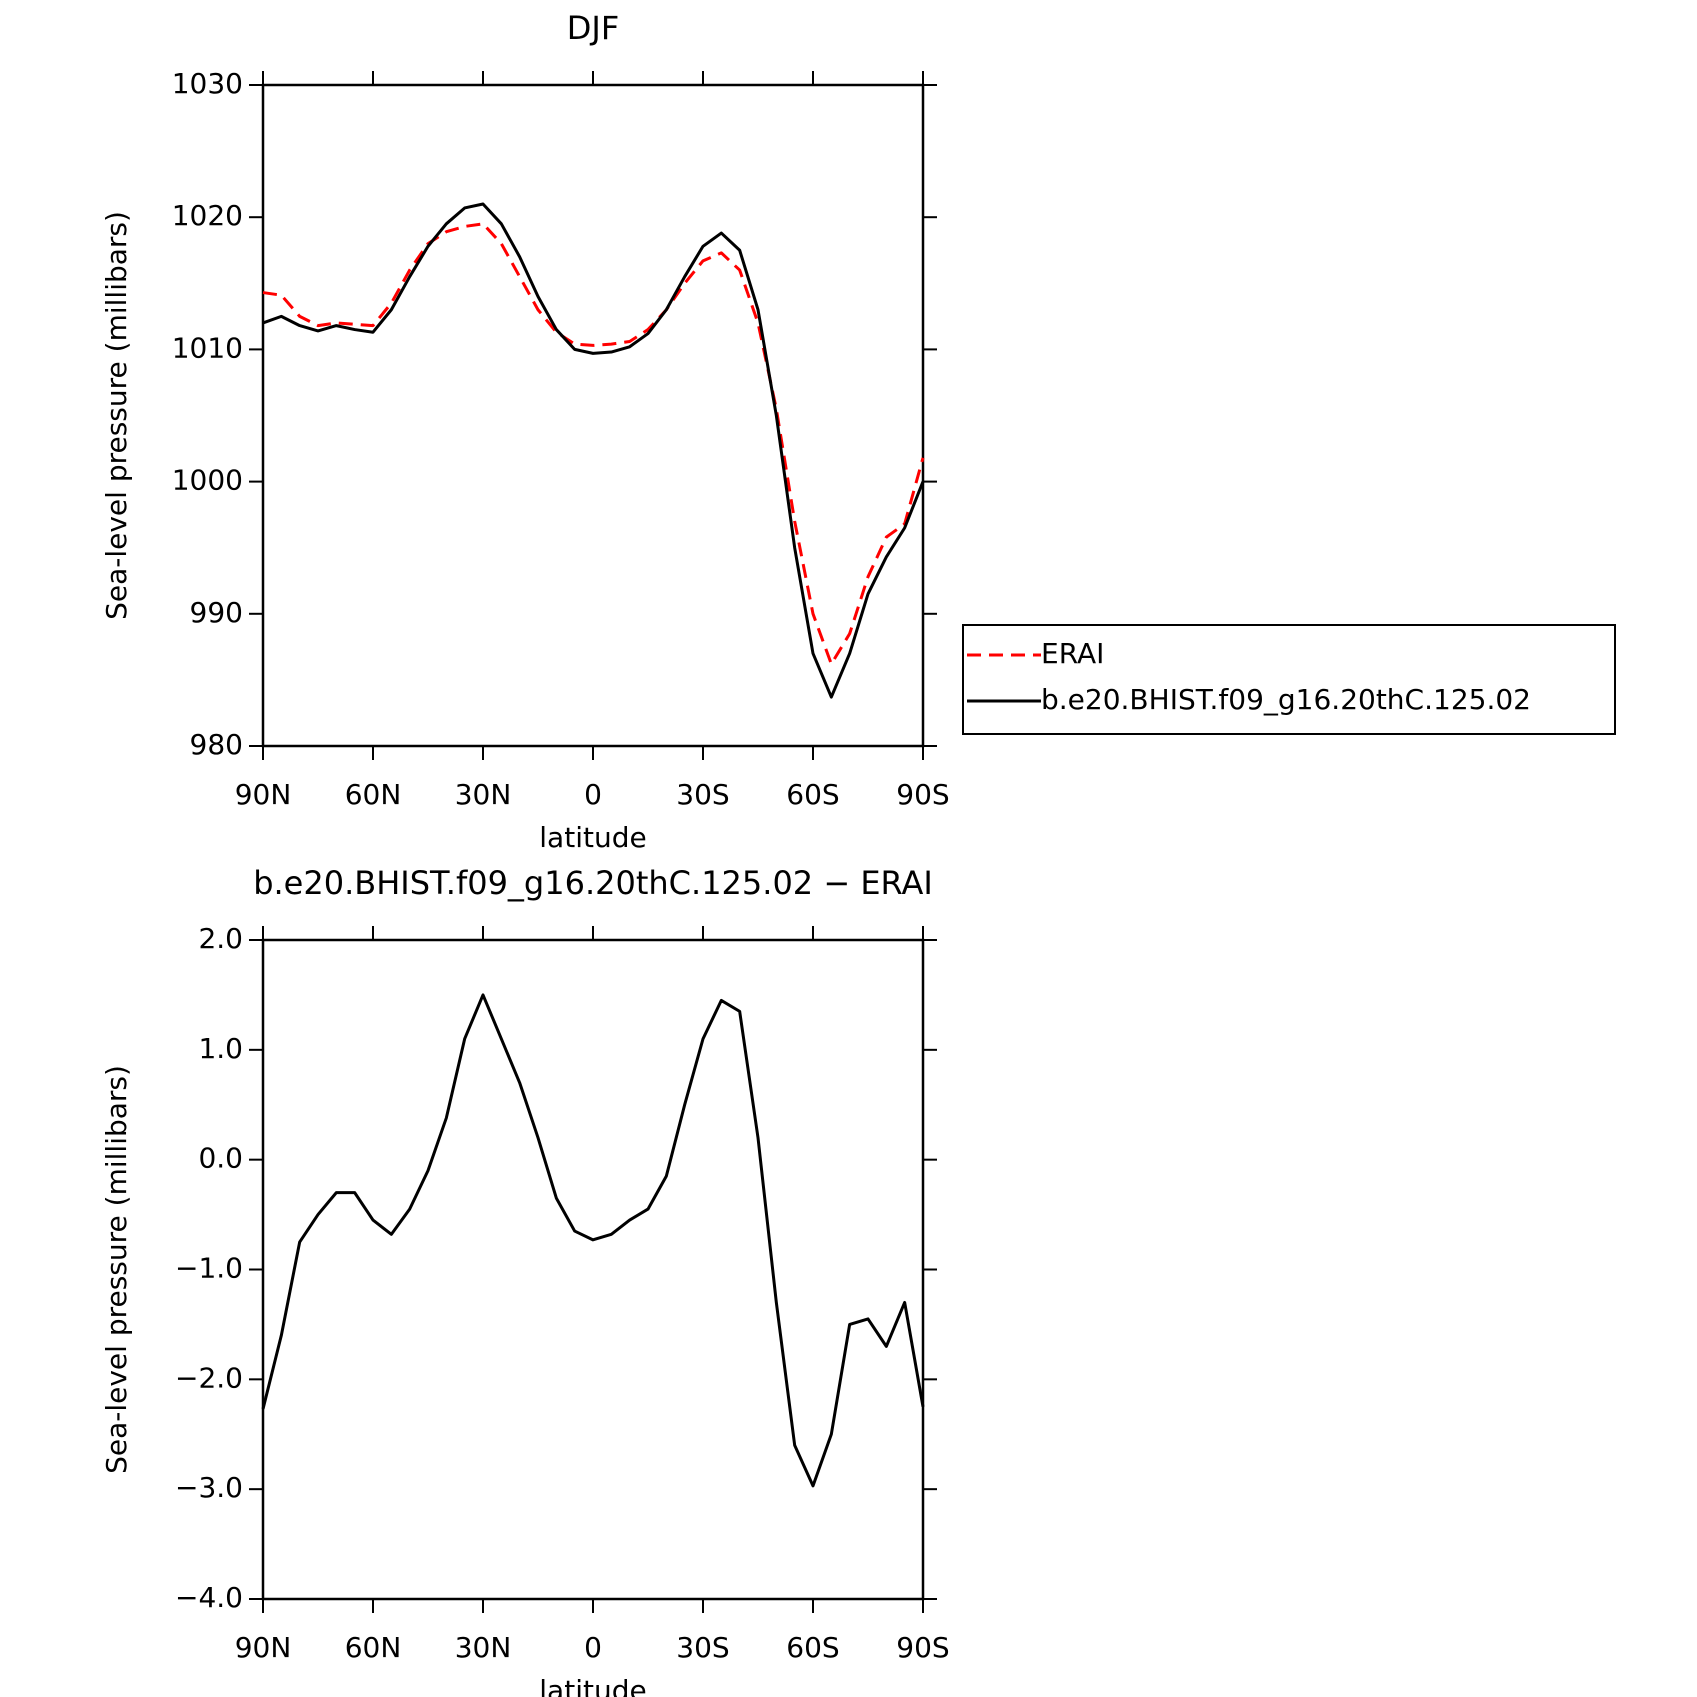  Describe the element at coordinates (1072, 653) in the screenshot. I see `legend-label: ERAI` at that location.